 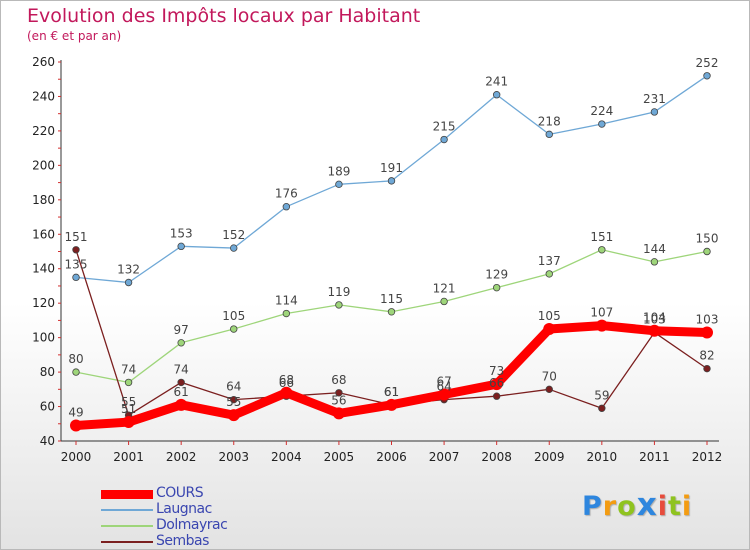 I want to click on data-label-laugnac: 215, so click(x=444, y=127).